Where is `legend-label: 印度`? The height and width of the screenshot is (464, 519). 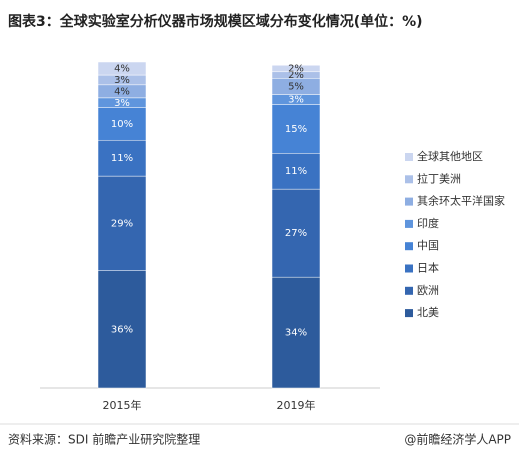
legend-label: 印度 is located at coordinates (428, 223).